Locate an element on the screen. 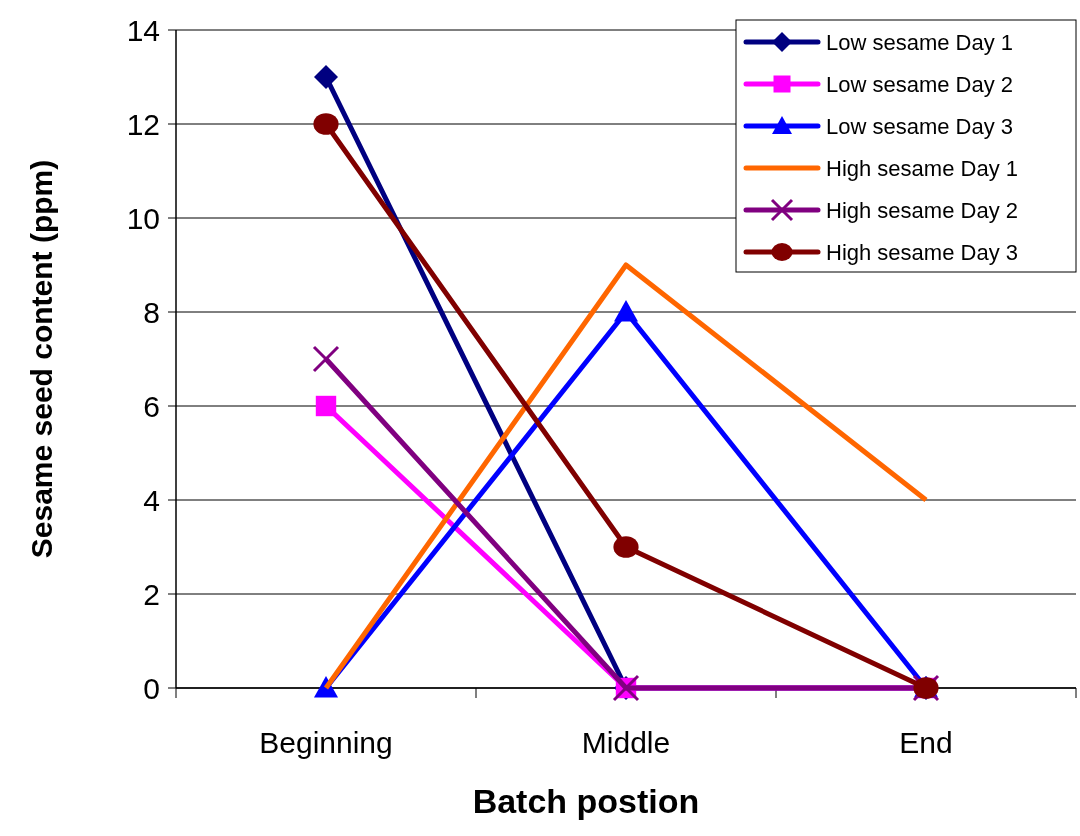 This screenshot has width=1080, height=836. x-axis-title: Batch postion is located at coordinates (586, 801).